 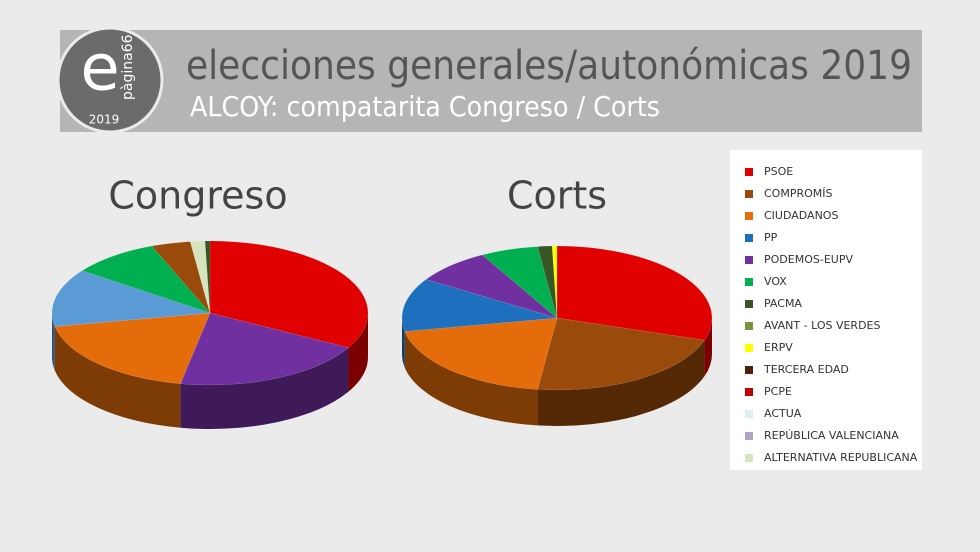 I want to click on logo-text: pàgina66, so click(x=128, y=67).